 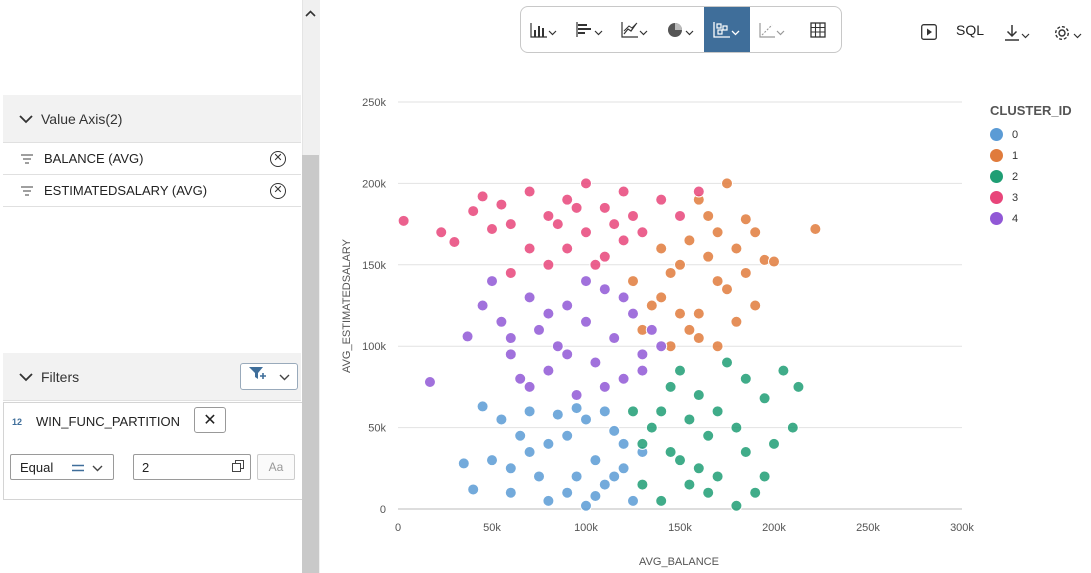 I want to click on drag-handle-icon, so click(x=27, y=191).